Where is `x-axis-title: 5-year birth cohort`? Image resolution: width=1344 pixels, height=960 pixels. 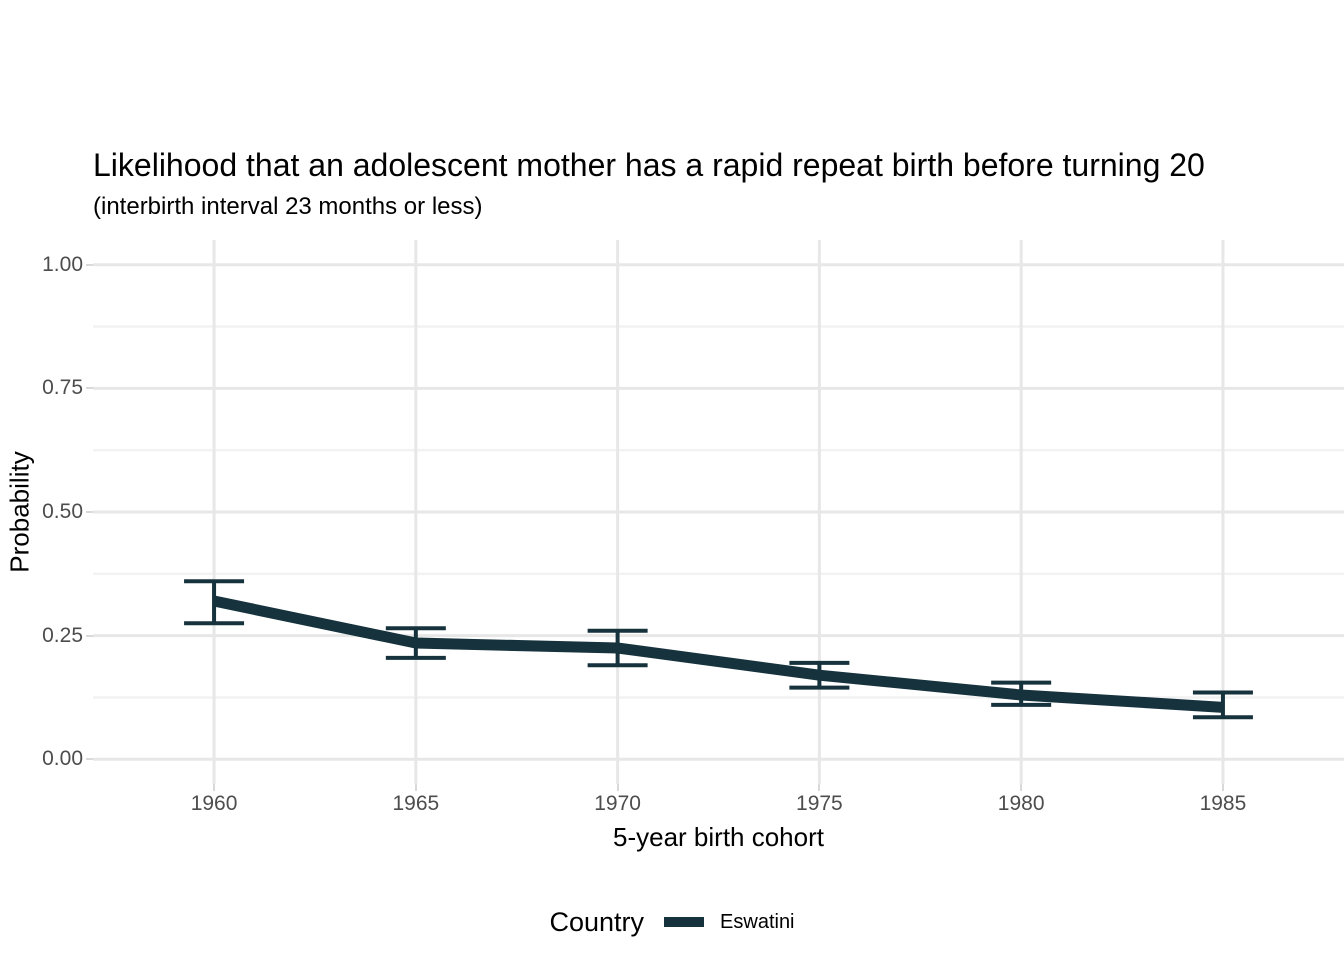 x-axis-title: 5-year birth cohort is located at coordinates (718, 837).